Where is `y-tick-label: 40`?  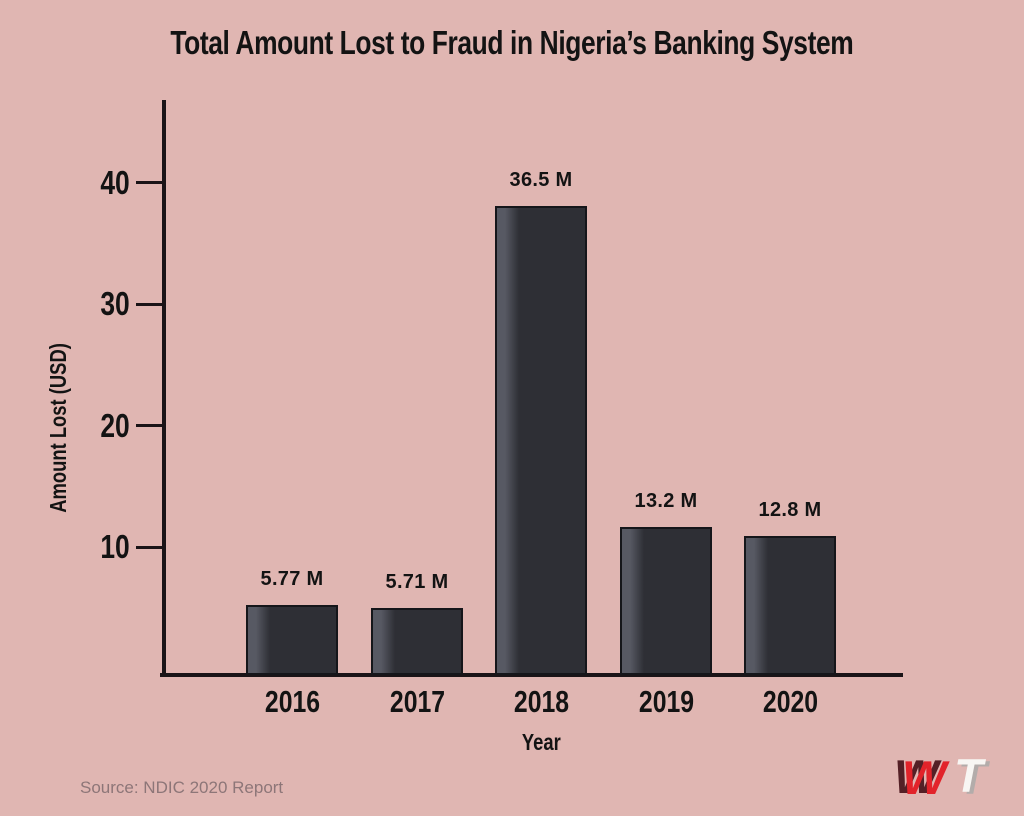
y-tick-label: 40 is located at coordinates (115, 182).